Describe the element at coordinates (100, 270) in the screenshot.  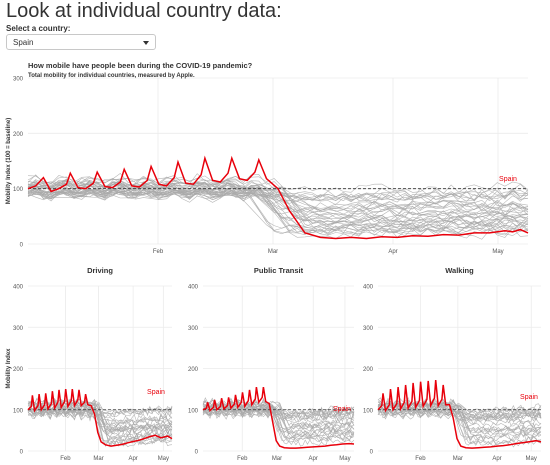
I see `chart-title: Driving` at that location.